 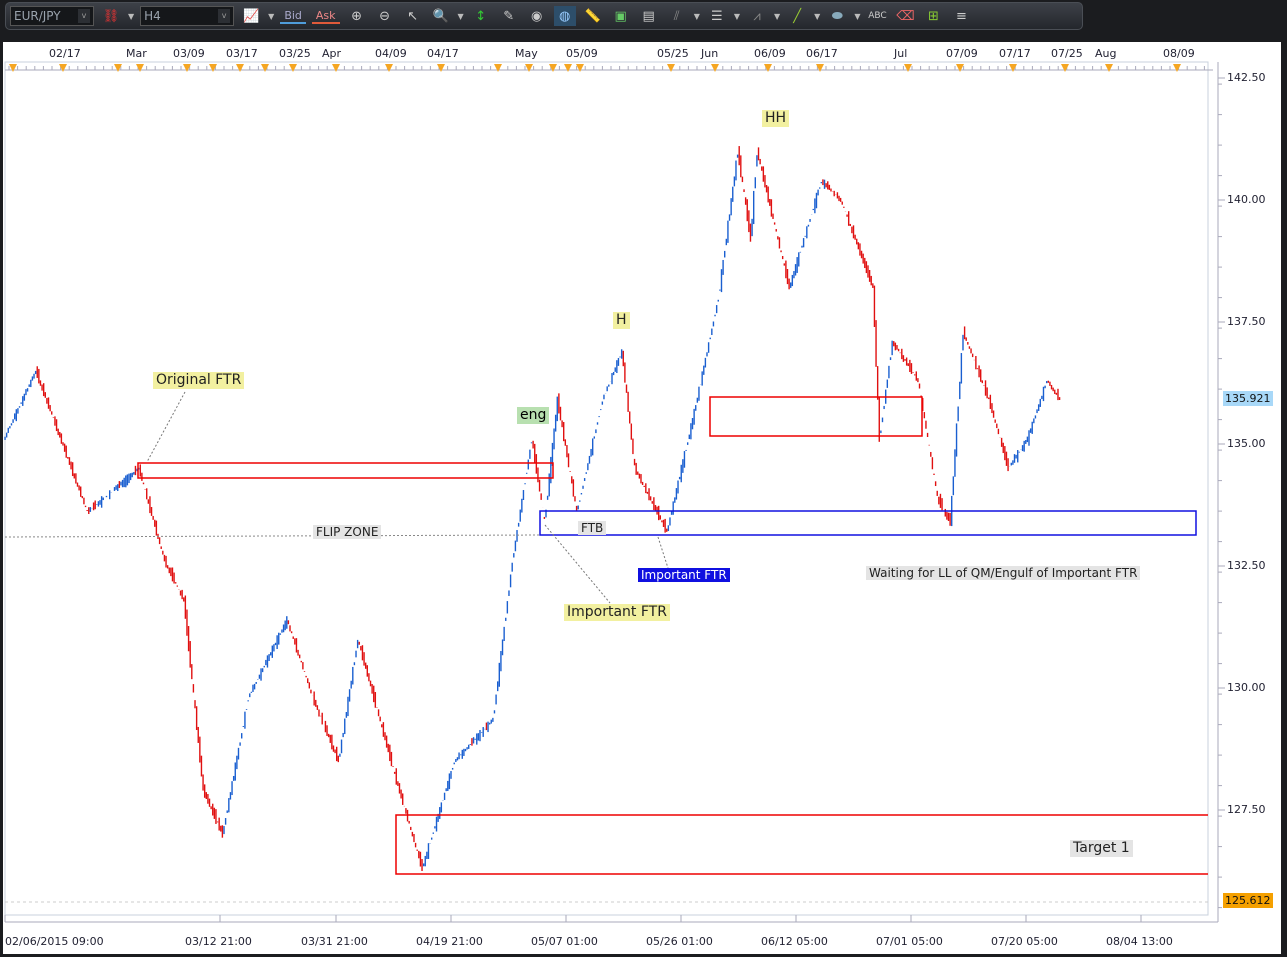 What do you see at coordinates (592, 528) in the screenshot?
I see `ftb-label: FTB` at bounding box center [592, 528].